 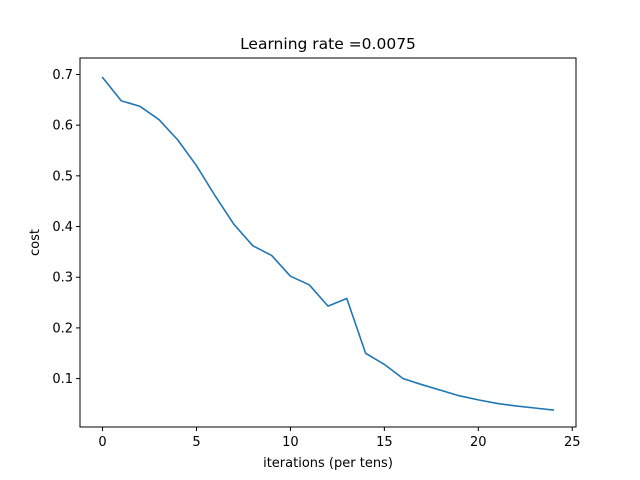 I want to click on y-tick-label: 0.3, so click(x=62, y=278).